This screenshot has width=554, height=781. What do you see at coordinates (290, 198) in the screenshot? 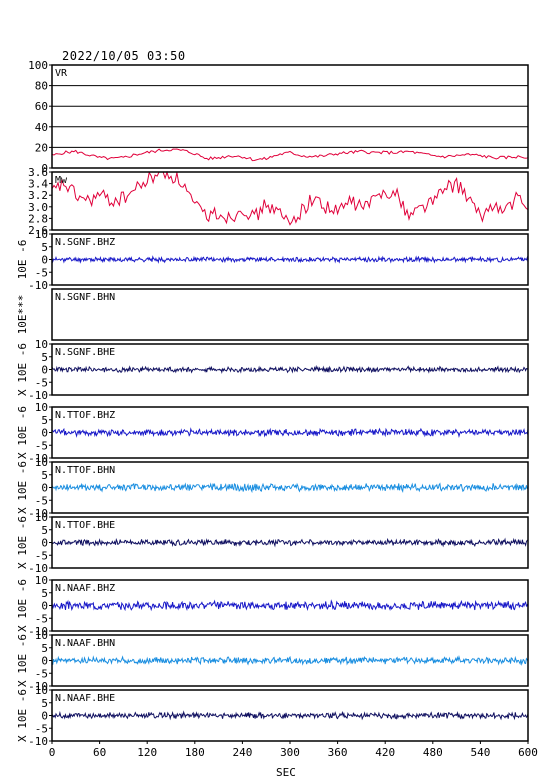
I see `series-line-mw` at bounding box center [290, 198].